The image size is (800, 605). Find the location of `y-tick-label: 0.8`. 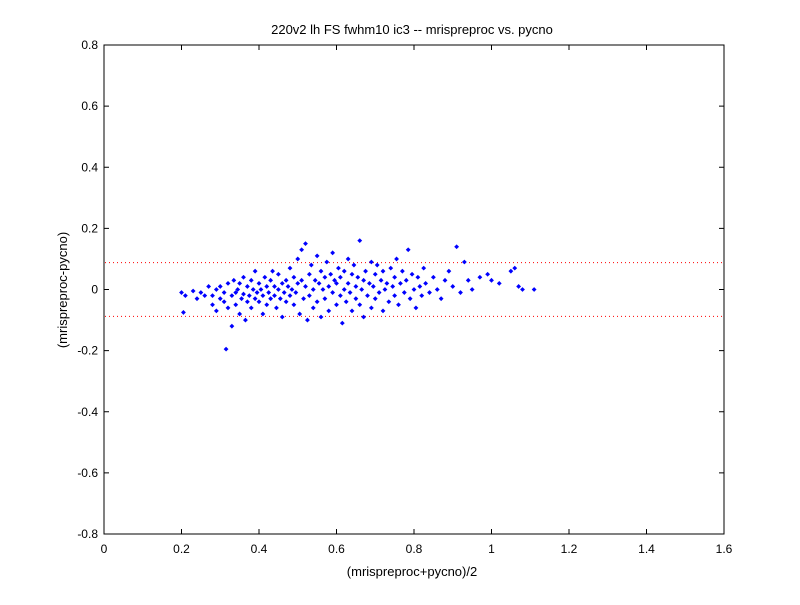

y-tick-label: 0.8 is located at coordinates (89, 45).